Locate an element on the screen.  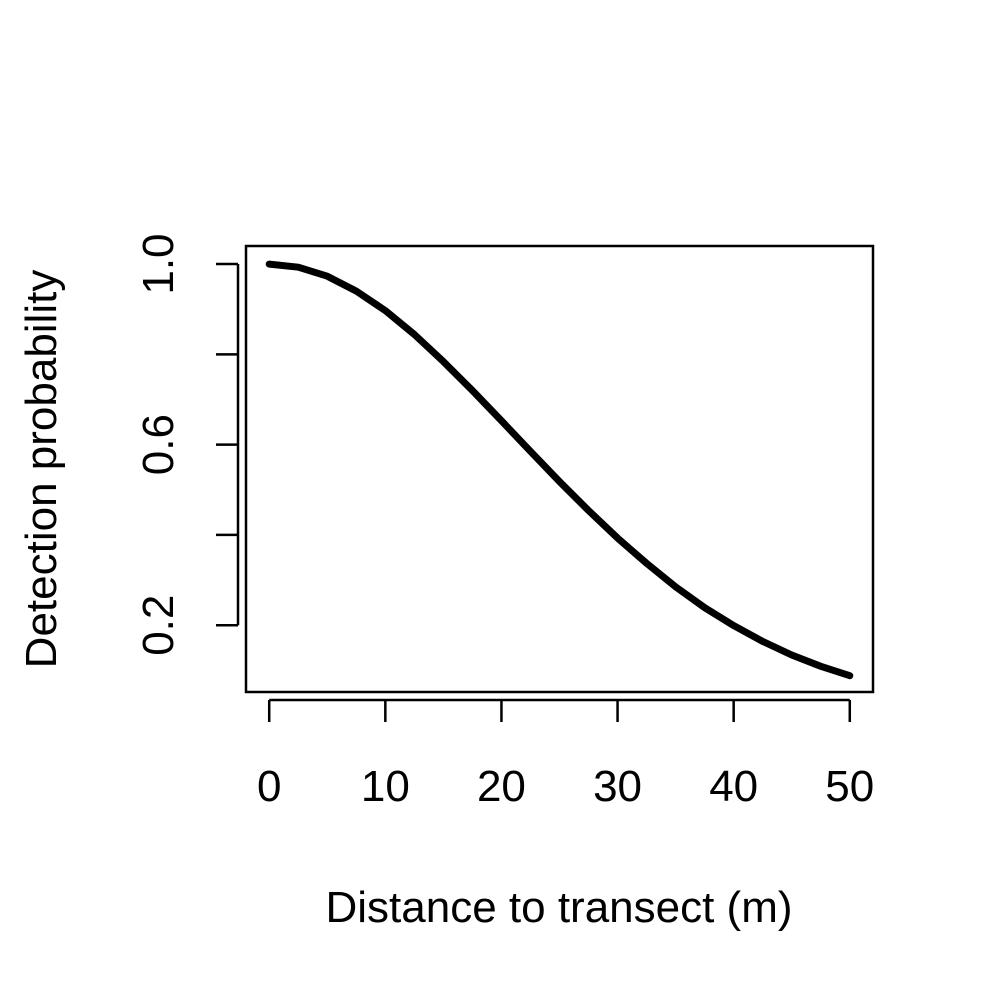
y-axis-label: Detection probability is located at coordinates (41, 469).